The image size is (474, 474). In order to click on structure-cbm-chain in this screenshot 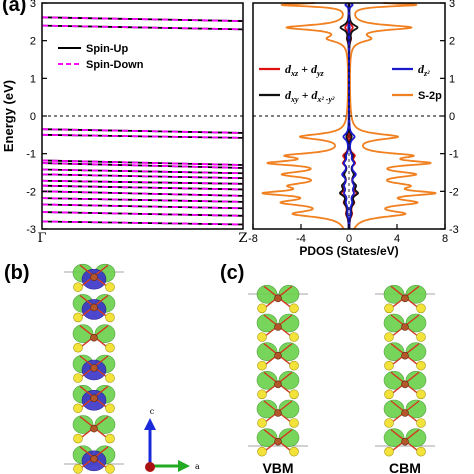, I will do `click(405, 371)`.